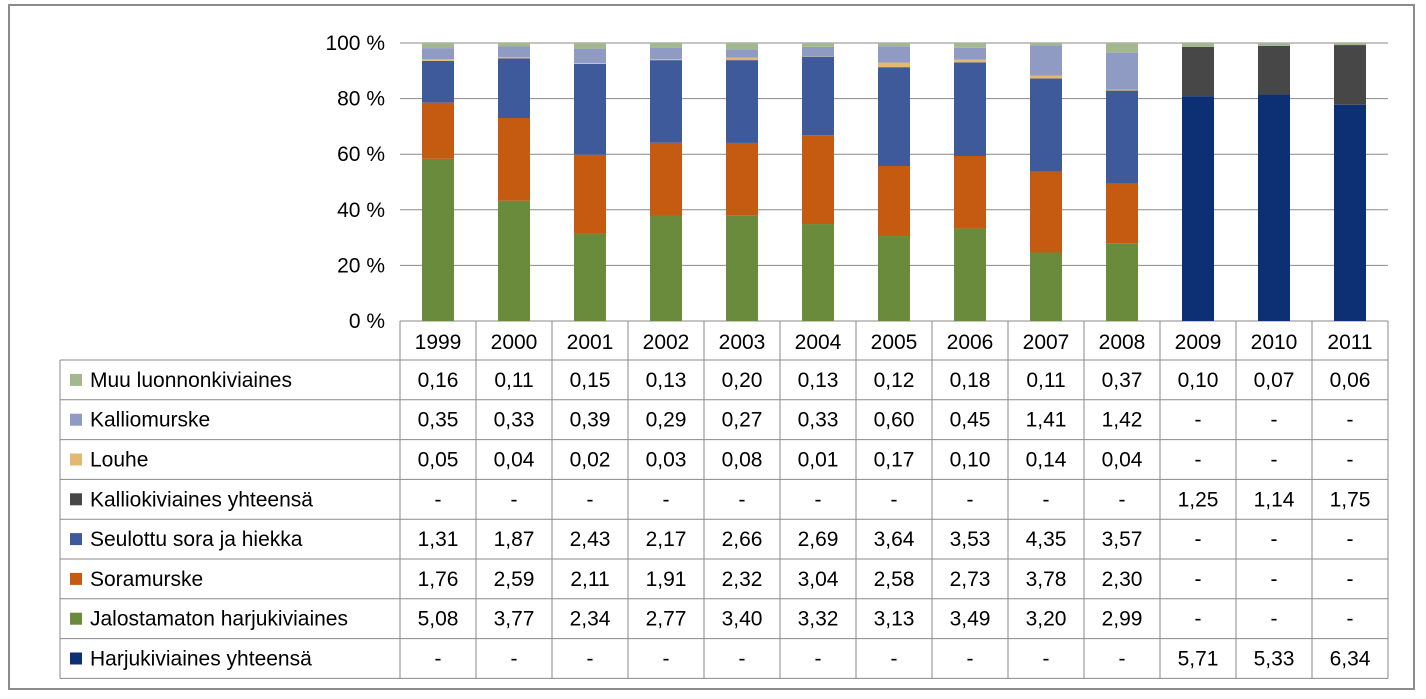  Describe the element at coordinates (970, 619) in the screenshot. I see `data-label: 3,49` at that location.